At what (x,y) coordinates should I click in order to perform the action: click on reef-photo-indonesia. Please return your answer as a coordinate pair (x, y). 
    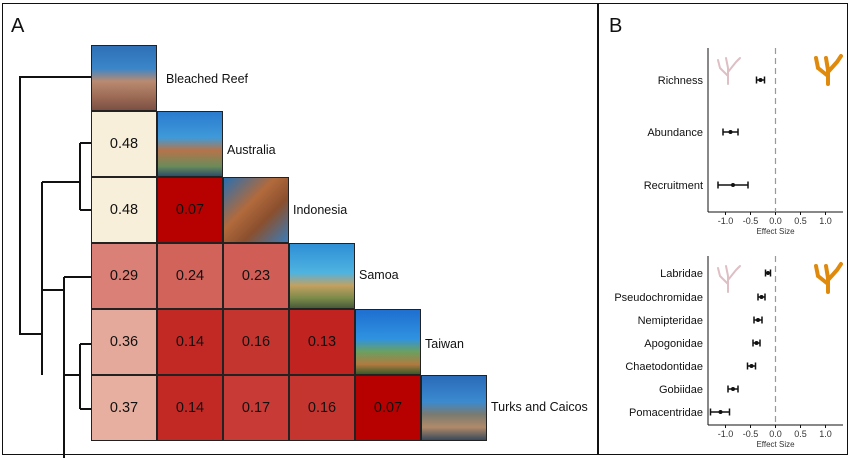
    Looking at the image, I should click on (256, 210).